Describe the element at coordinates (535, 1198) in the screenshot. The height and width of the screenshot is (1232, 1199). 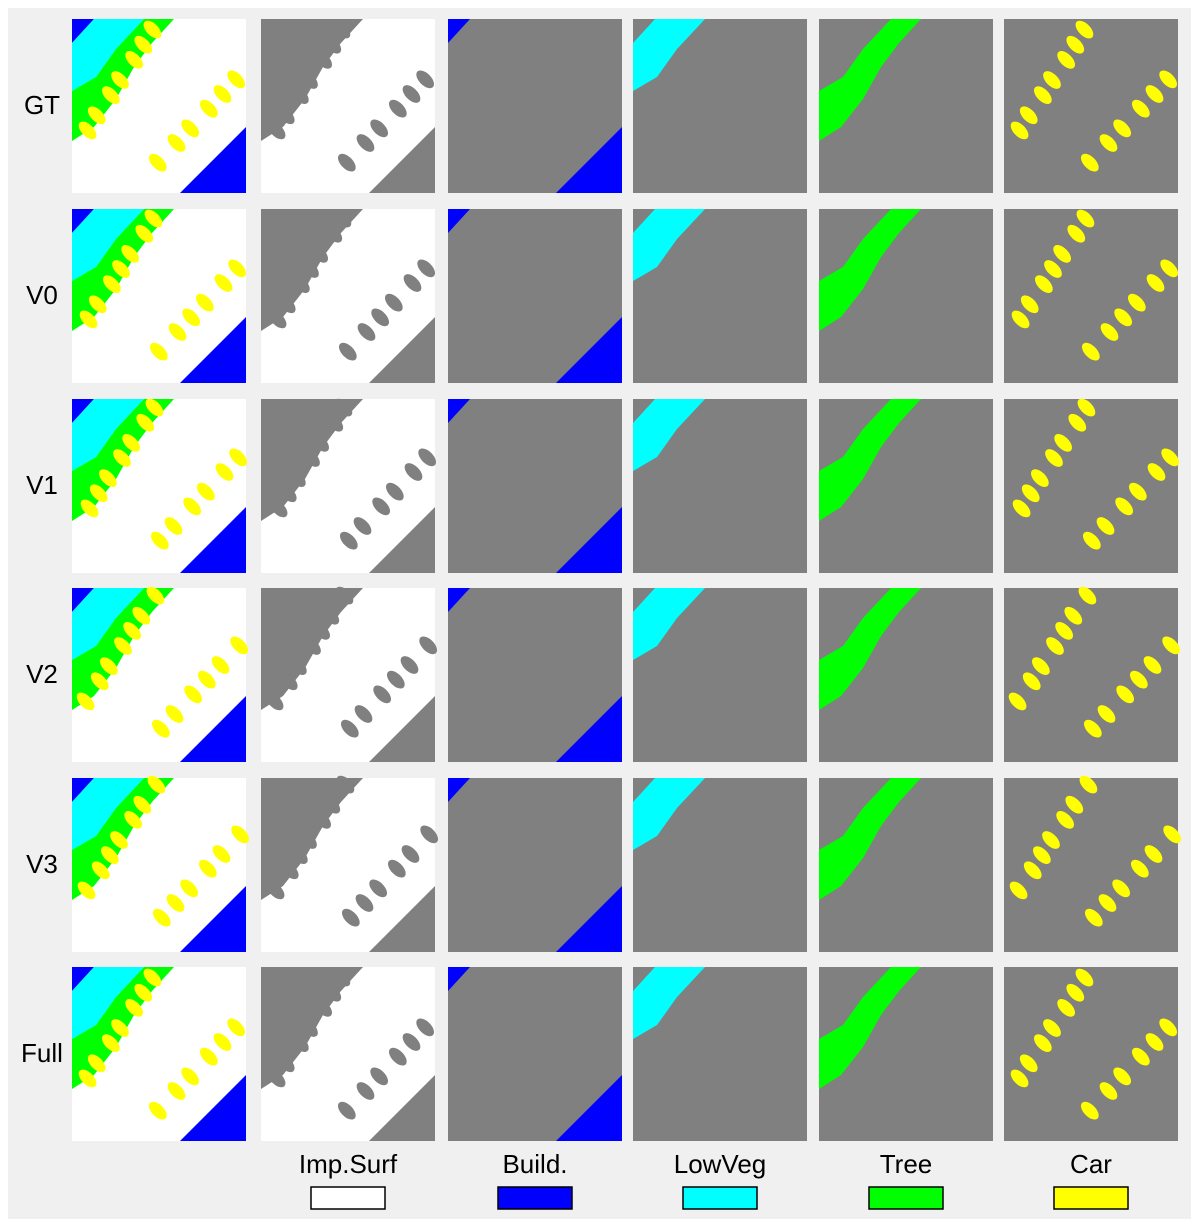
I see `legend-swatch` at that location.